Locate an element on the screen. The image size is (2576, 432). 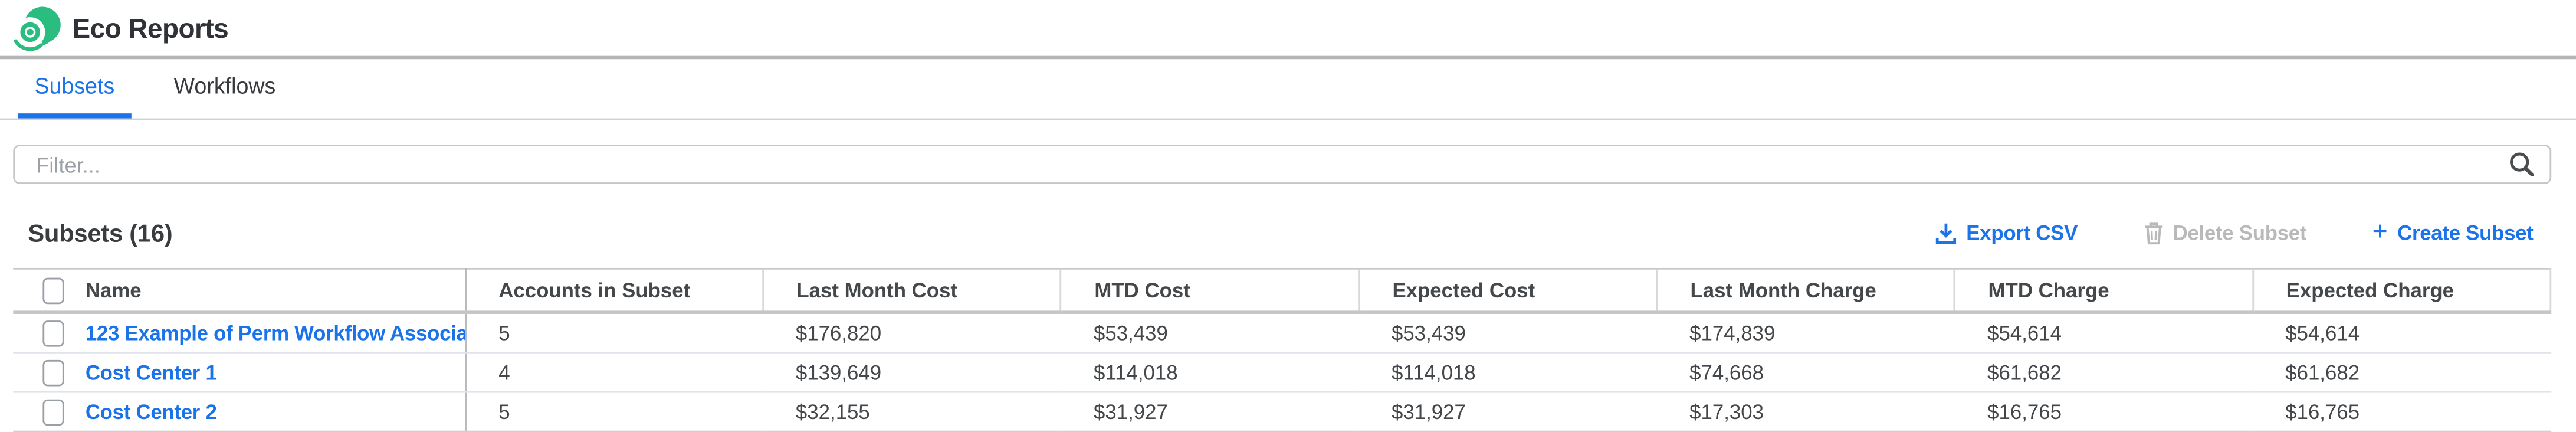
cell-expected-charge: $16,765 is located at coordinates (2401, 412).